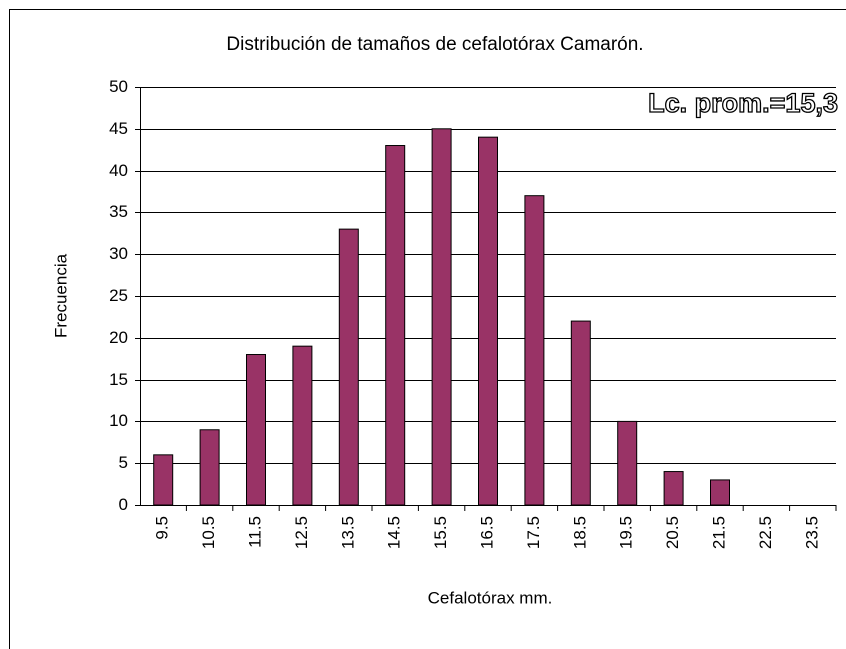 This screenshot has width=846, height=649. Describe the element at coordinates (123, 462) in the screenshot. I see `y-tick-label: 5` at that location.